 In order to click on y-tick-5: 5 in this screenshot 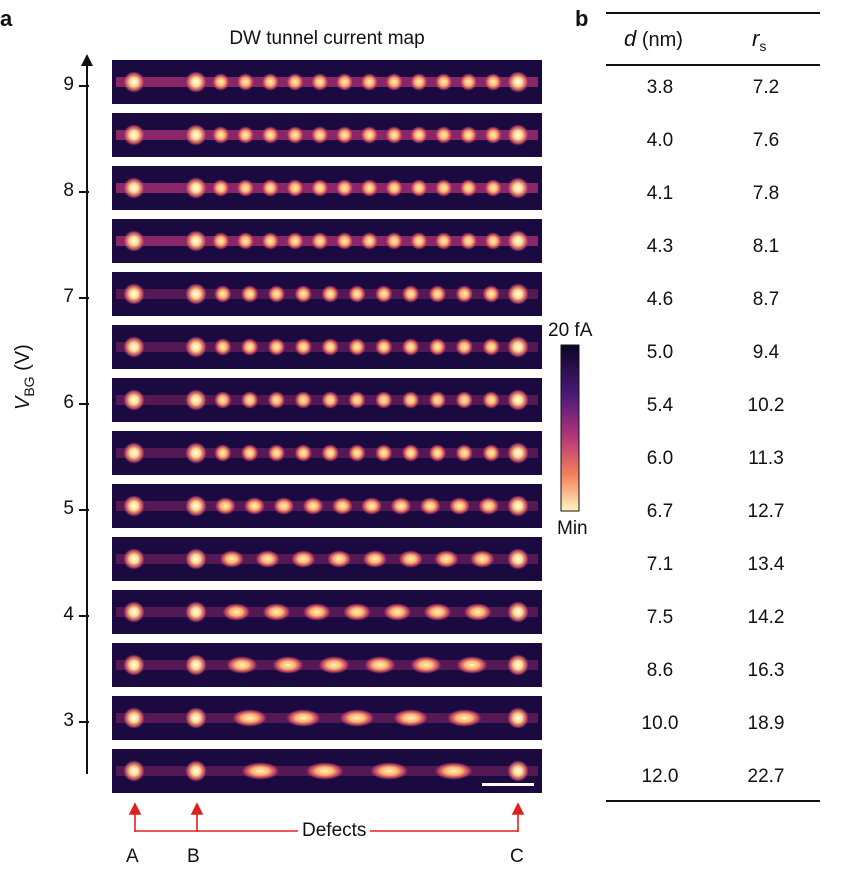, I will do `click(68, 508)`.